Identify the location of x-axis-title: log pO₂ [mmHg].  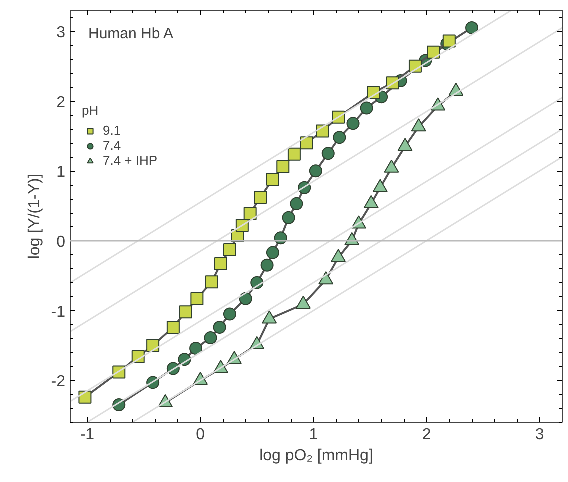
(317, 456).